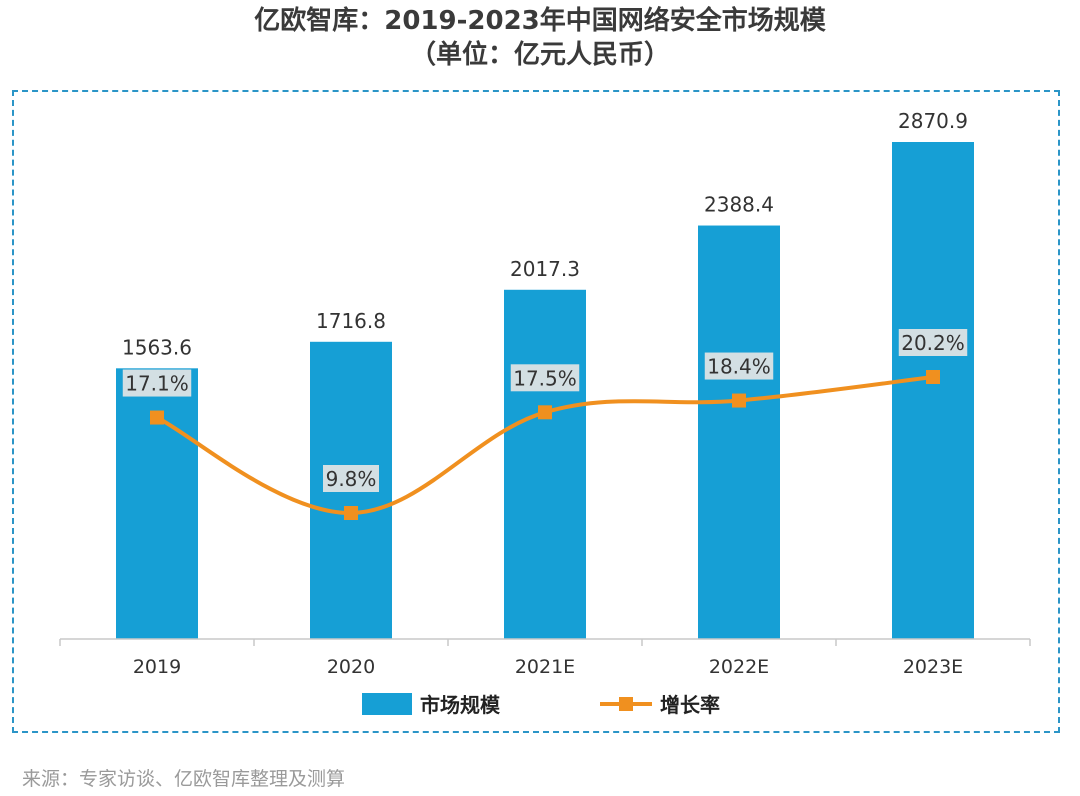 The height and width of the screenshot is (796, 1080). I want to click on category-labels: 2019 2020 2021E 2022E 2023E, so click(548, 667).